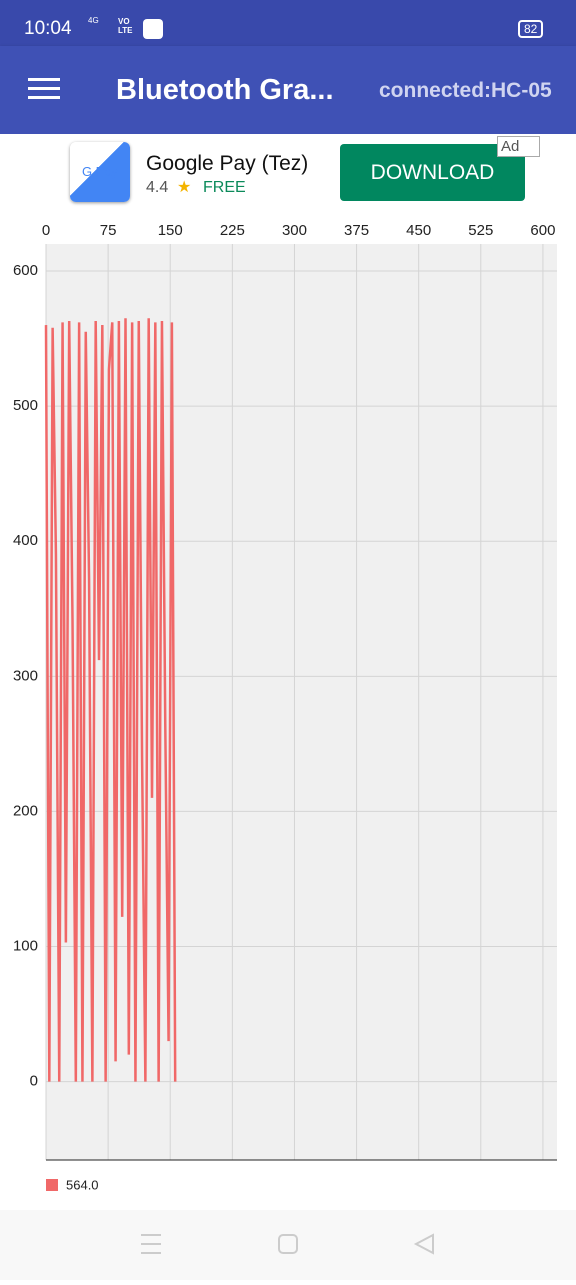 The image size is (576, 1285). I want to click on download-label: DOWNLOAD, so click(432, 172).